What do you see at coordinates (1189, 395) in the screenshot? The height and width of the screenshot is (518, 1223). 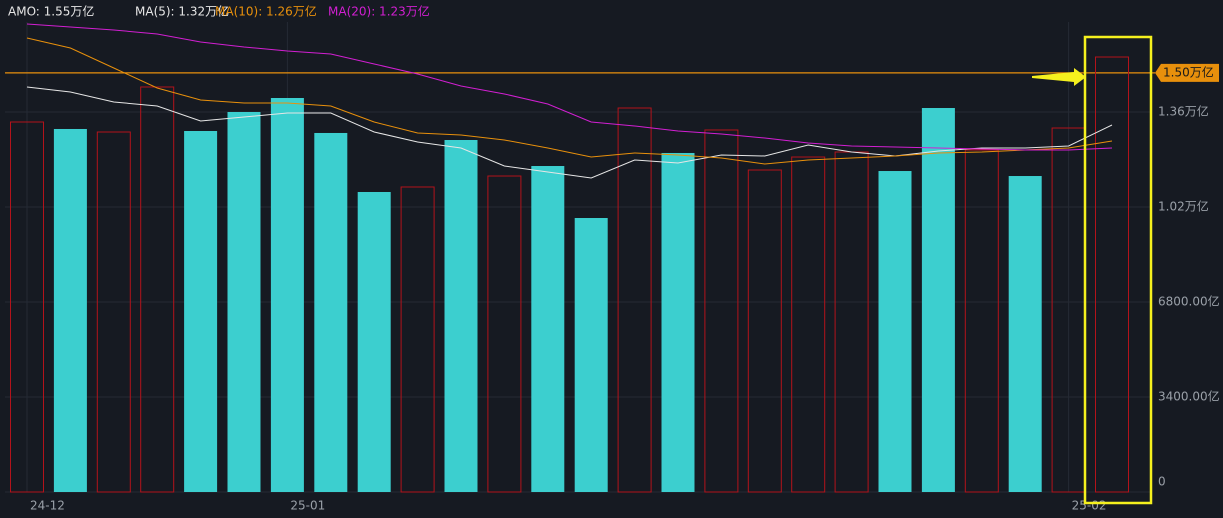 I see `y-tick-label: 3400.00亿` at bounding box center [1189, 395].